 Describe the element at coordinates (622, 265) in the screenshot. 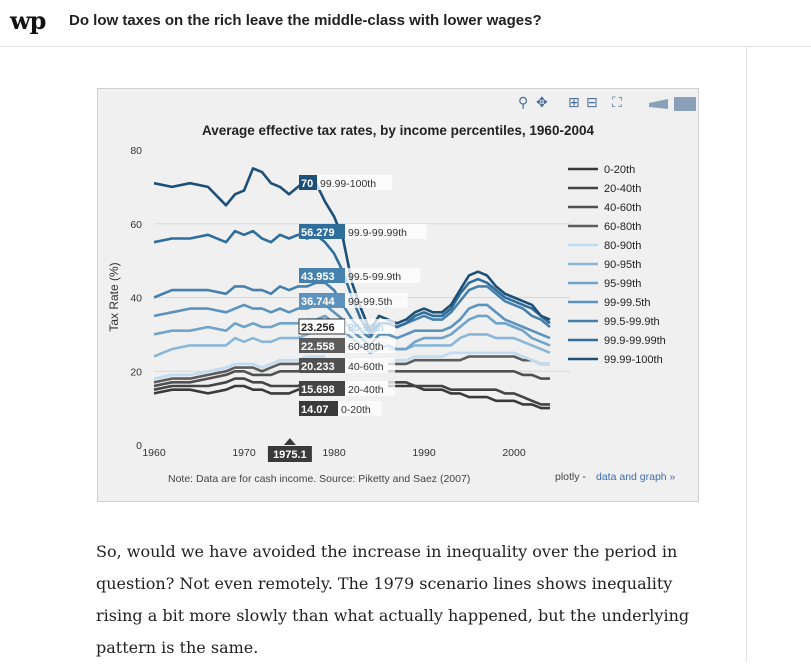

I see `legend-label: 90-95th` at that location.